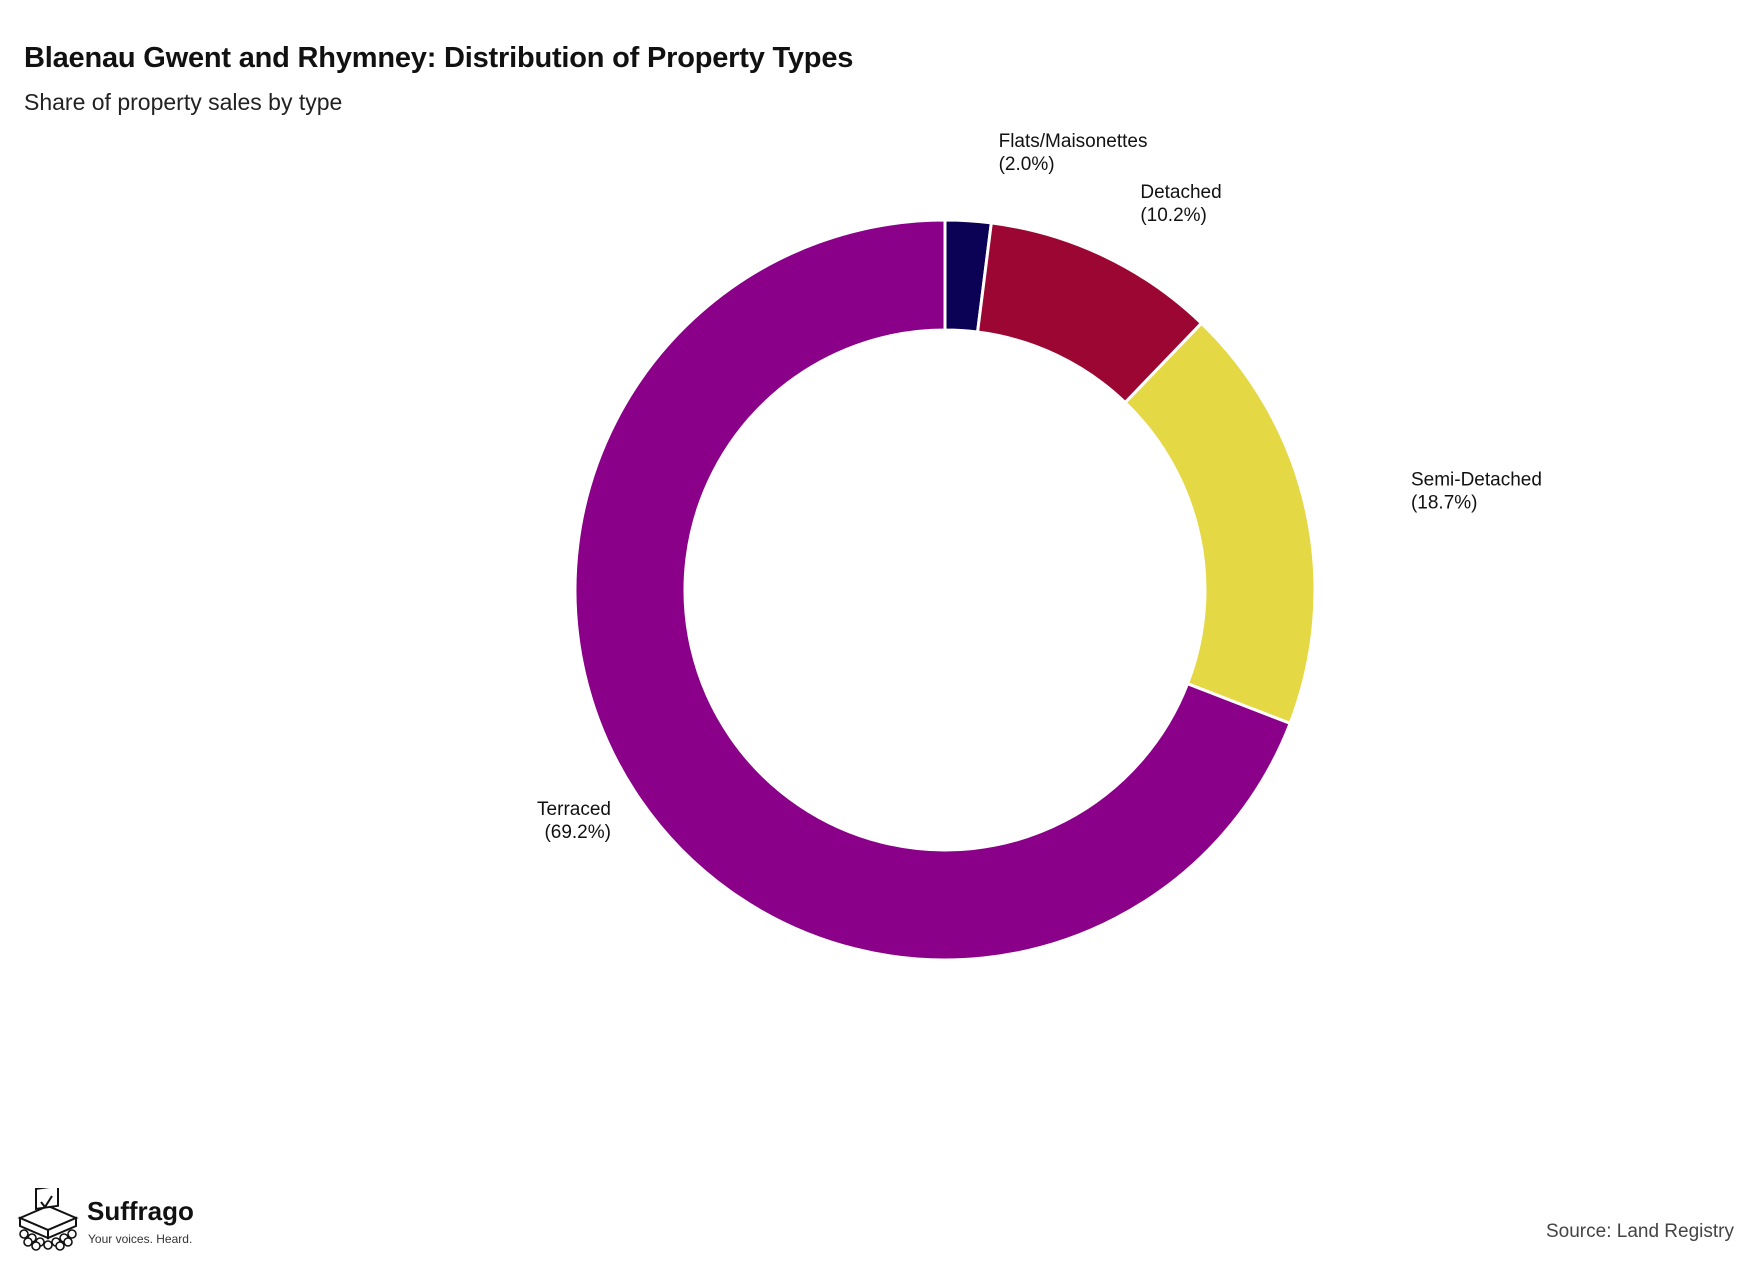  What do you see at coordinates (48, 1219) in the screenshot?
I see `ballot-box-logo-icon` at bounding box center [48, 1219].